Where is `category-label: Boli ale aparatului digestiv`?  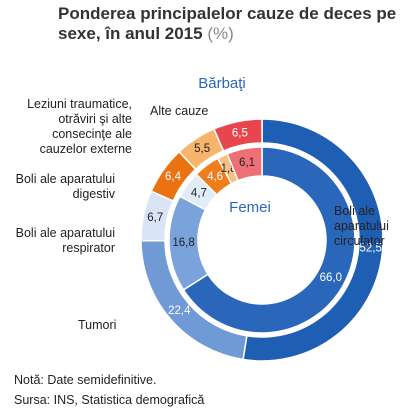 category-label: Boli ale aparatului digestiv is located at coordinates (65, 186).